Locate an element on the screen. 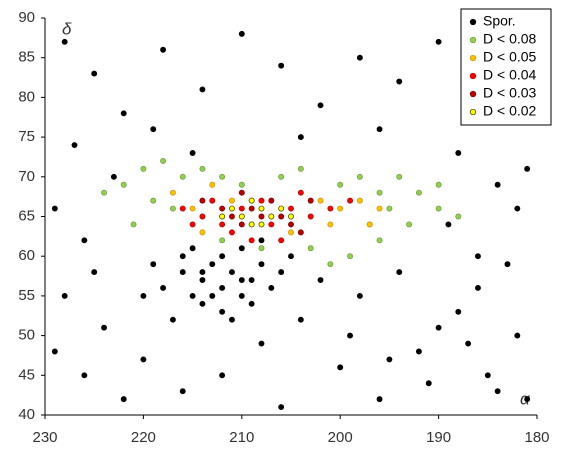 Image resolution: width=567 pixels, height=454 pixels. legend-label: D < 0.08 is located at coordinates (510, 39).